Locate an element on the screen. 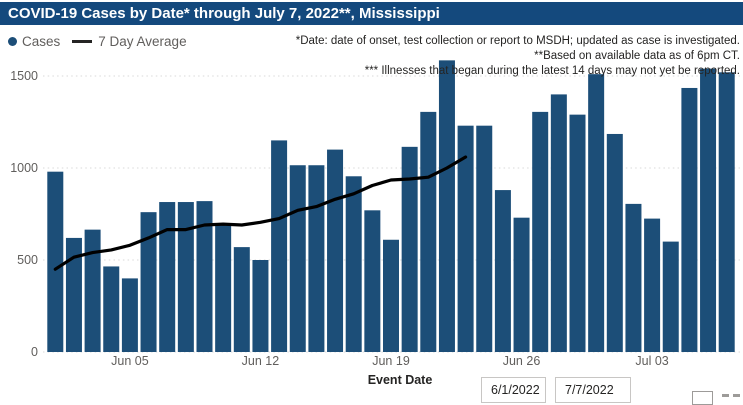  average-legend-label: 7 Day Average is located at coordinates (142, 41).